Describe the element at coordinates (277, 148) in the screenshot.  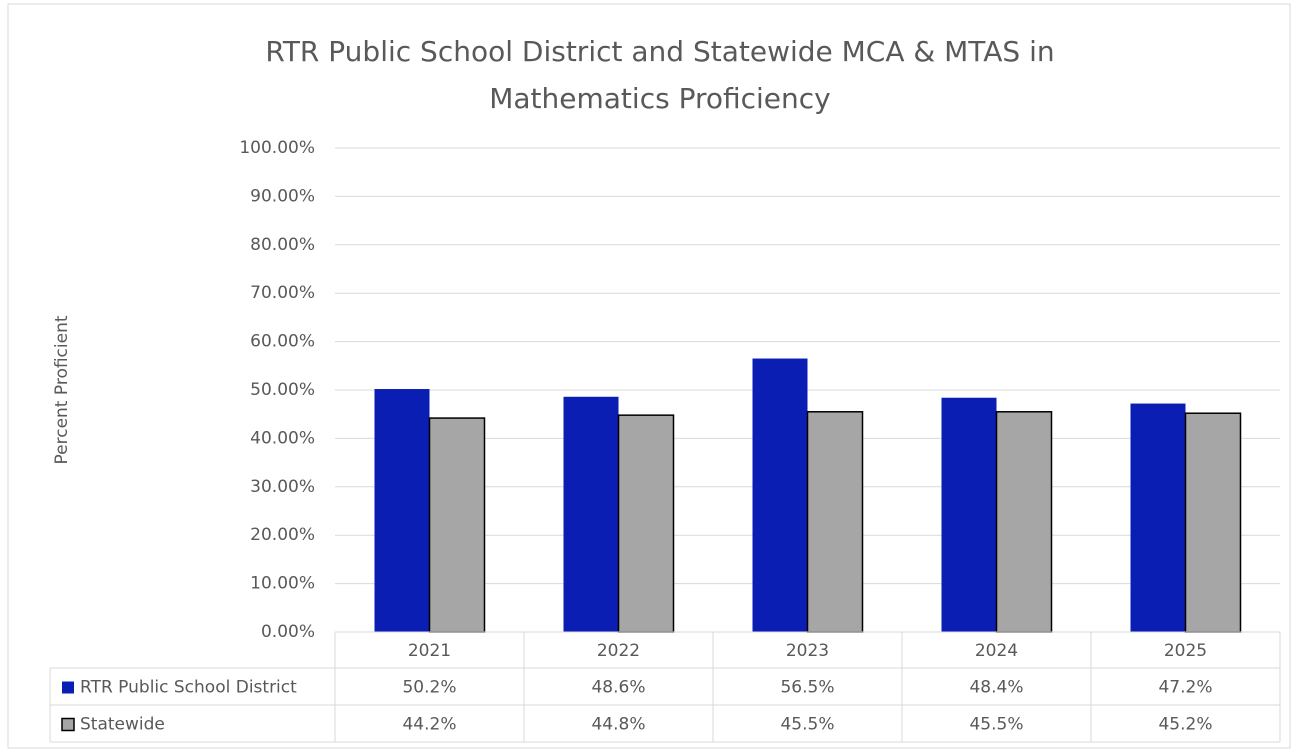
I see `y-tick-label: 100.00%` at that location.